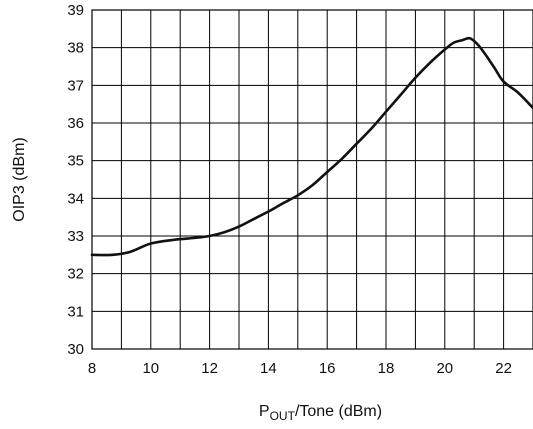 This screenshot has width=533, height=429. What do you see at coordinates (75, 198) in the screenshot?
I see `y-tick-label: 34` at bounding box center [75, 198].